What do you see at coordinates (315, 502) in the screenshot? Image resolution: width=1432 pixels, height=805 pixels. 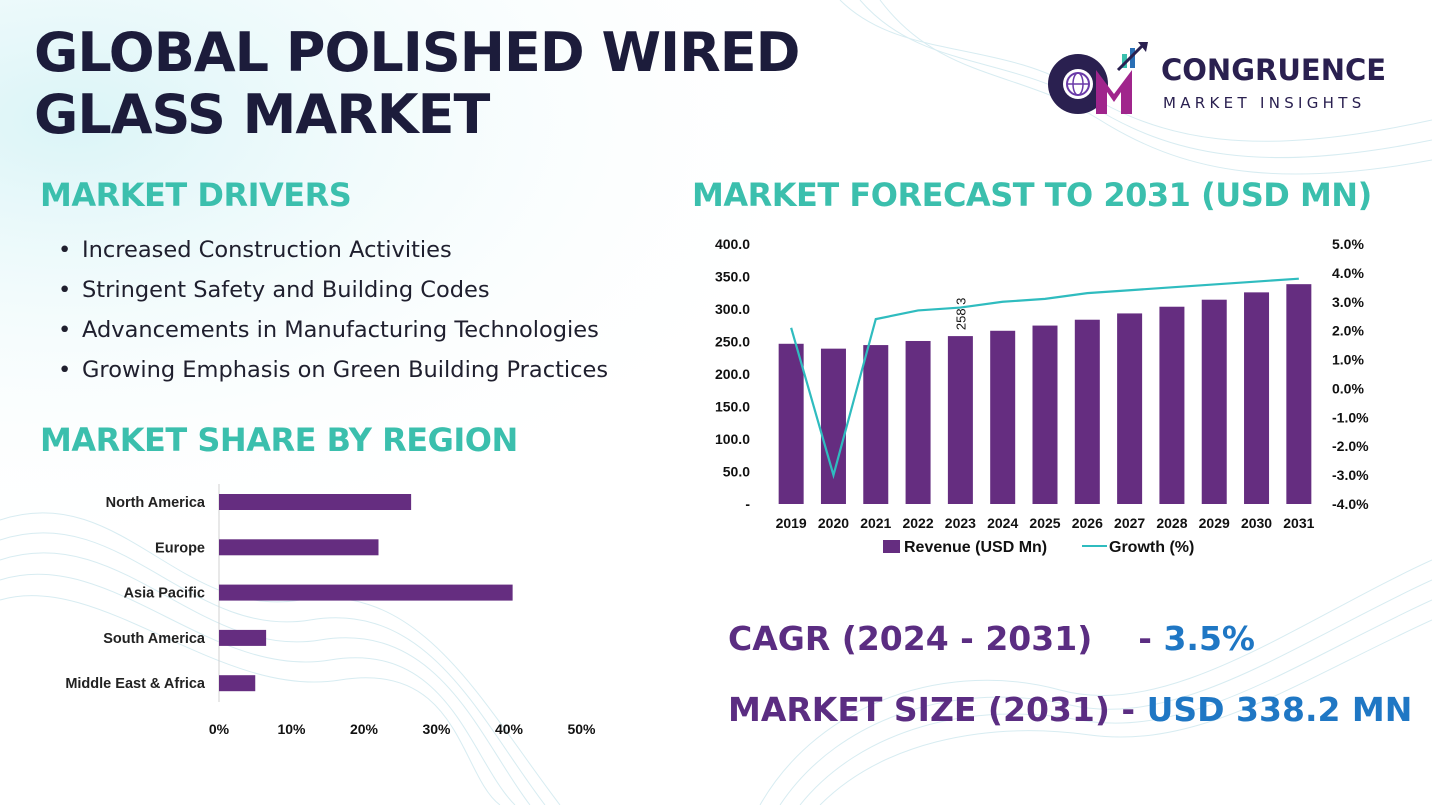 I see `region-bar-north-america` at bounding box center [315, 502].